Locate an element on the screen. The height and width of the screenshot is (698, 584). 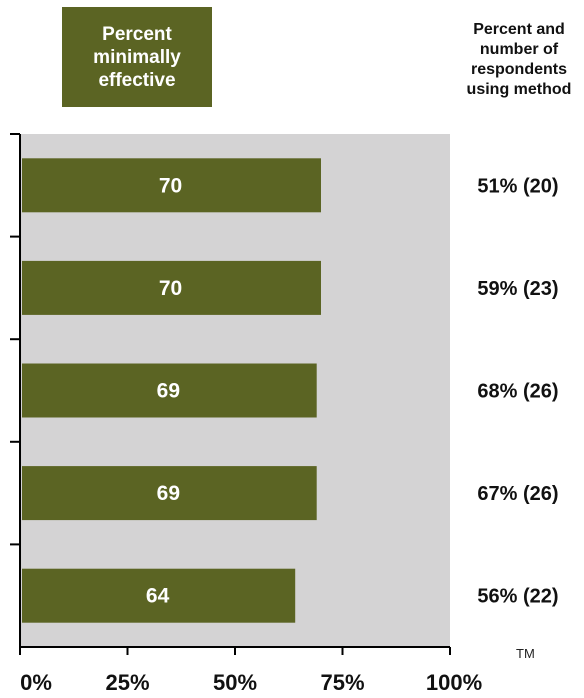
x-tick-label: 0% is located at coordinates (36, 682).